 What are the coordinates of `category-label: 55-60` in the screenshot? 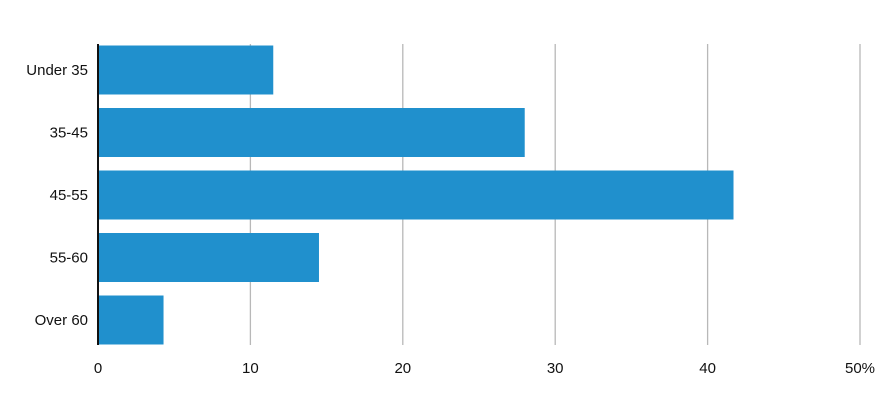 It's located at (69, 258).